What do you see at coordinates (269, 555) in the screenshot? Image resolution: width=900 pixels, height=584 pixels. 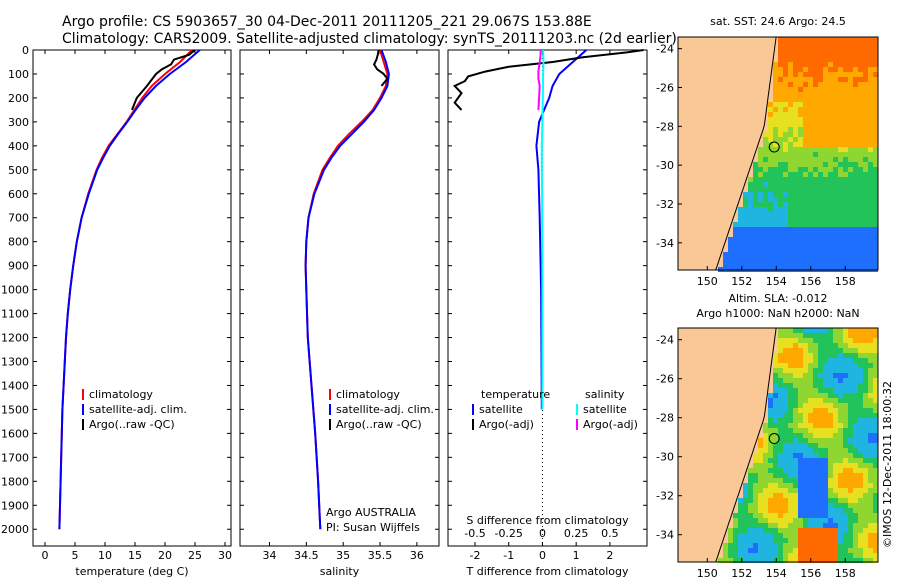 I see `x-tick-label: 34` at bounding box center [269, 555].